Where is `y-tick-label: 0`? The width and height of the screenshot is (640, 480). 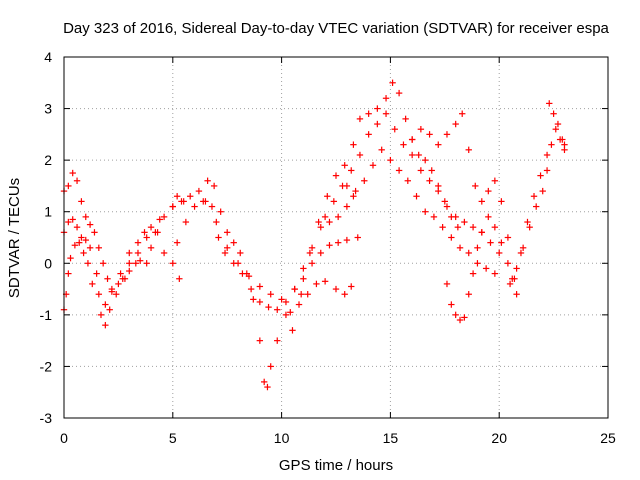
y-tick-label: 0 is located at coordinates (48, 263).